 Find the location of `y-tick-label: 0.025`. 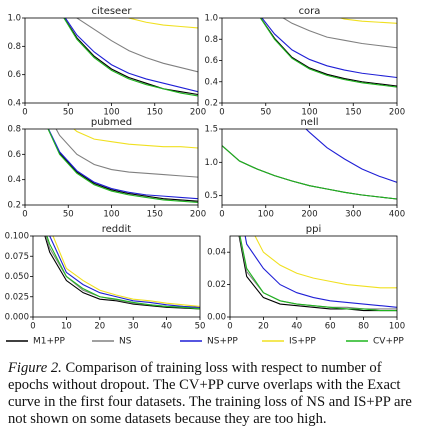

y-tick-label: 0.025 is located at coordinates (17, 297).